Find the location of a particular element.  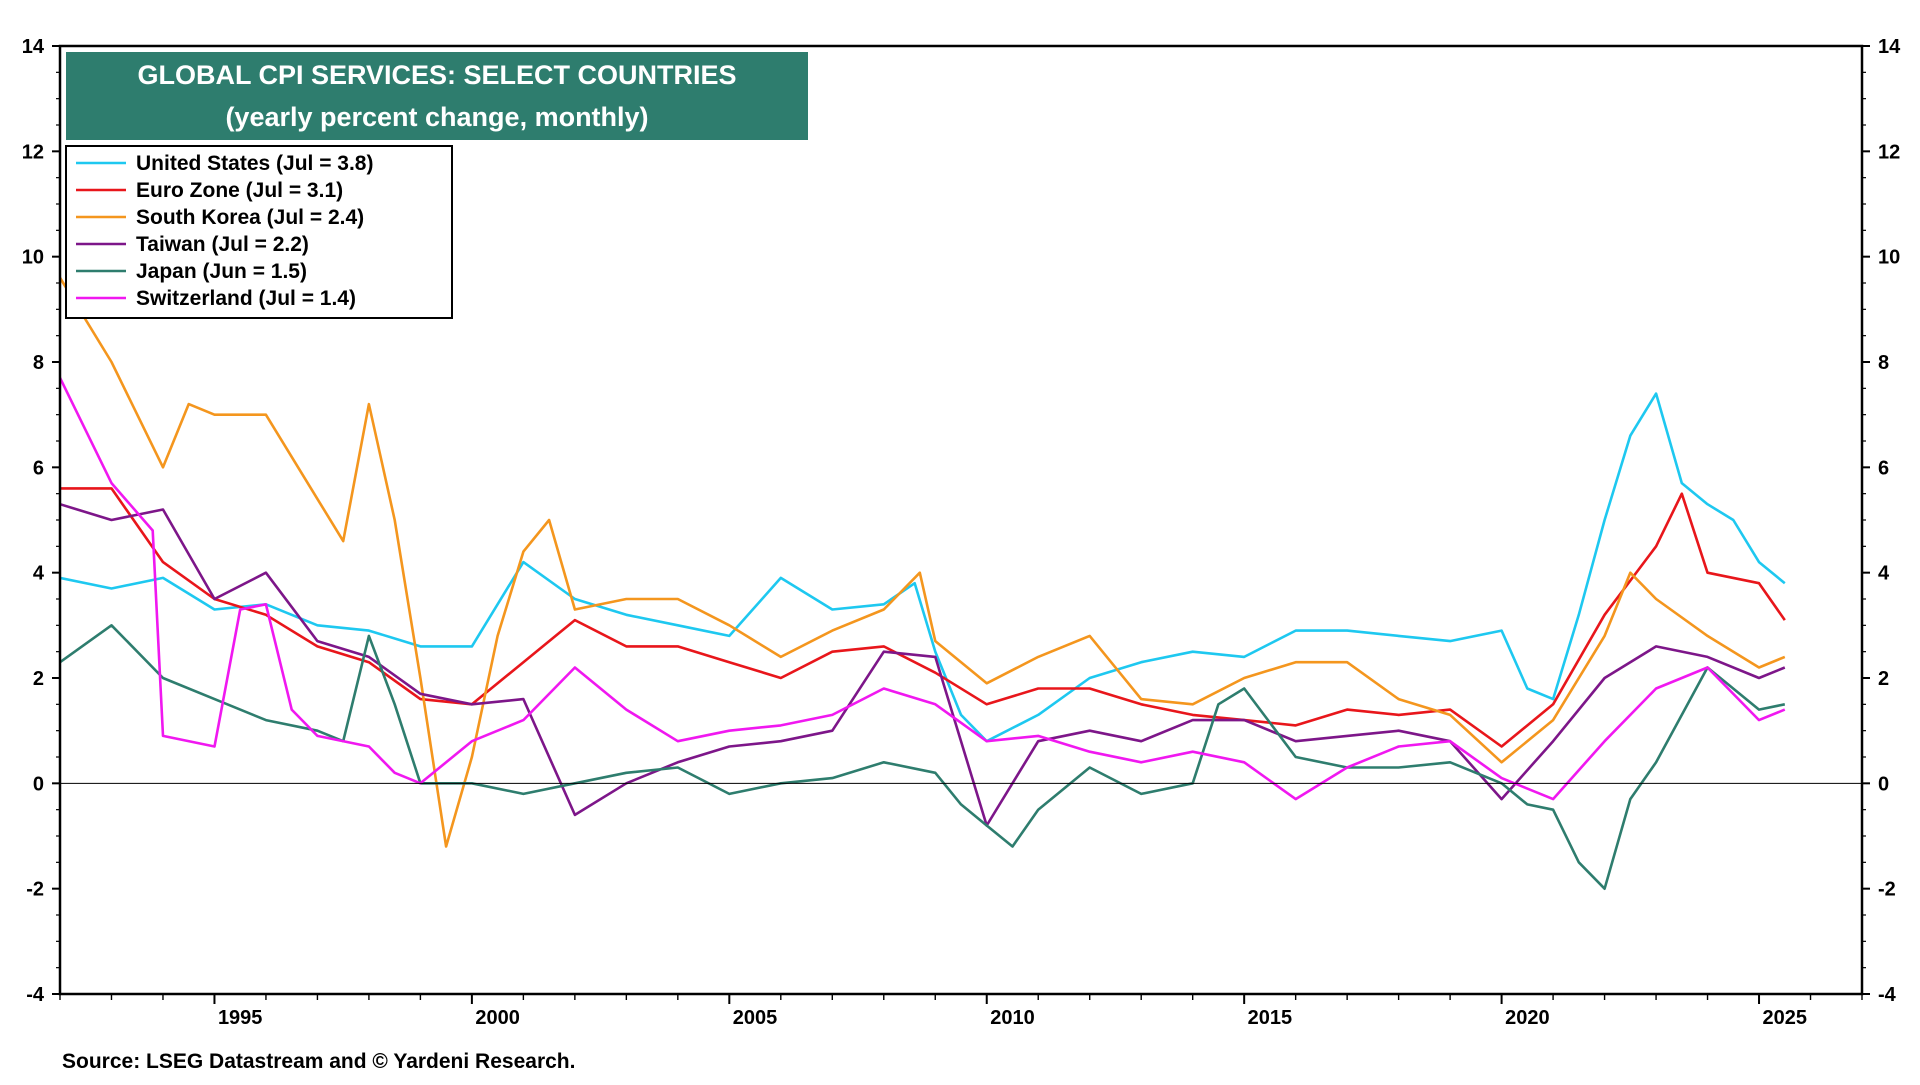

y-tick-label-right: 12 is located at coordinates (1889, 152).